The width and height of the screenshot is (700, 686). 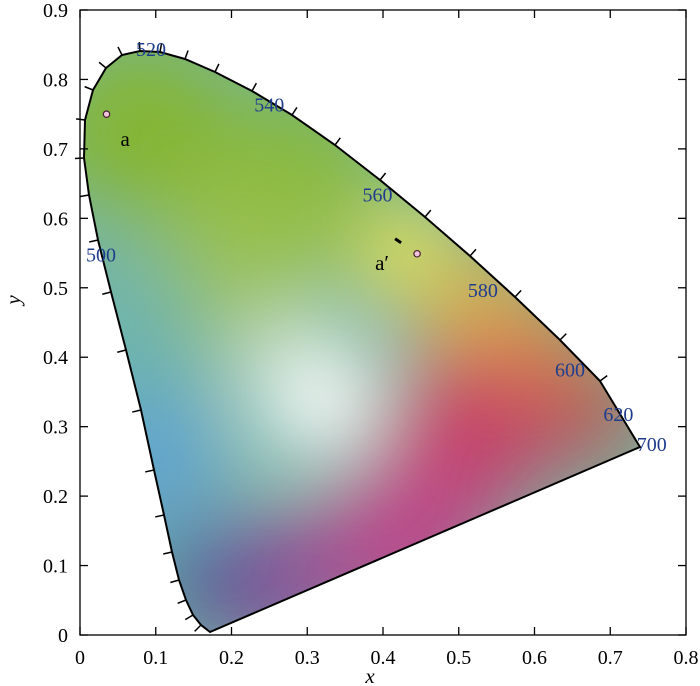 What do you see at coordinates (55, 80) in the screenshot?
I see `y-tick-label-8: 0.8` at bounding box center [55, 80].